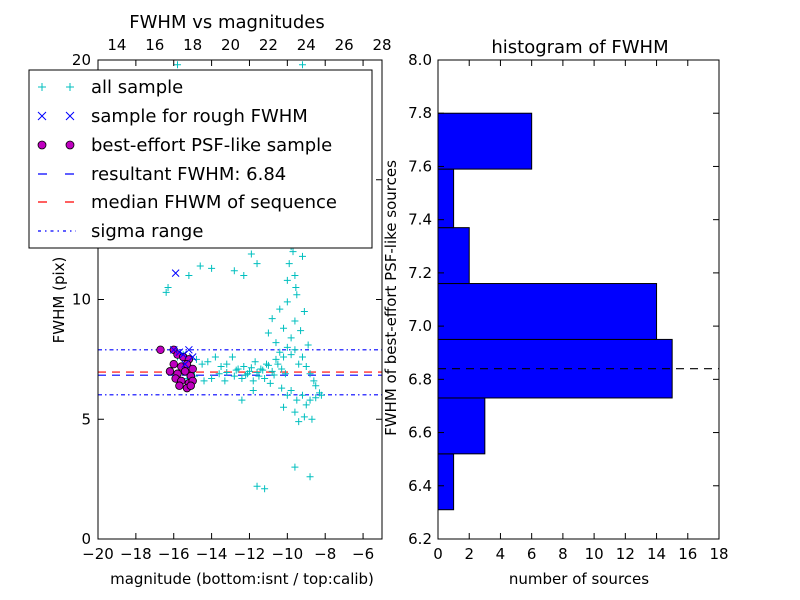 The width and height of the screenshot is (800, 600). Describe the element at coordinates (579, 47) in the screenshot. I see `histogram-title: histogram of FWHM` at that location.